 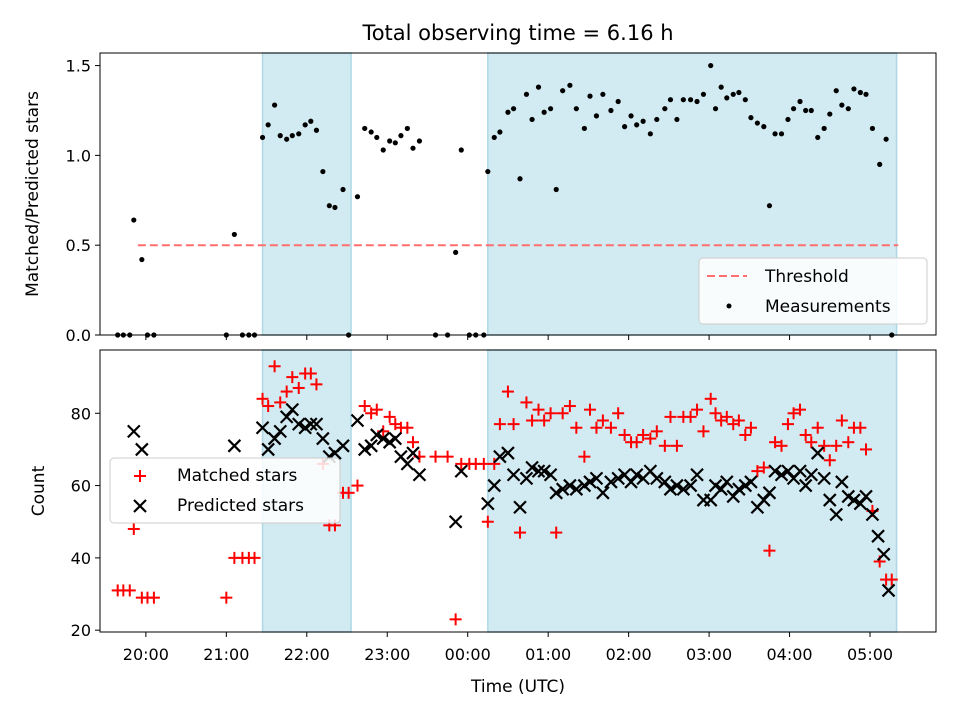 What do you see at coordinates (307, 654) in the screenshot?
I see `x-tick-label: 22:00` at bounding box center [307, 654].